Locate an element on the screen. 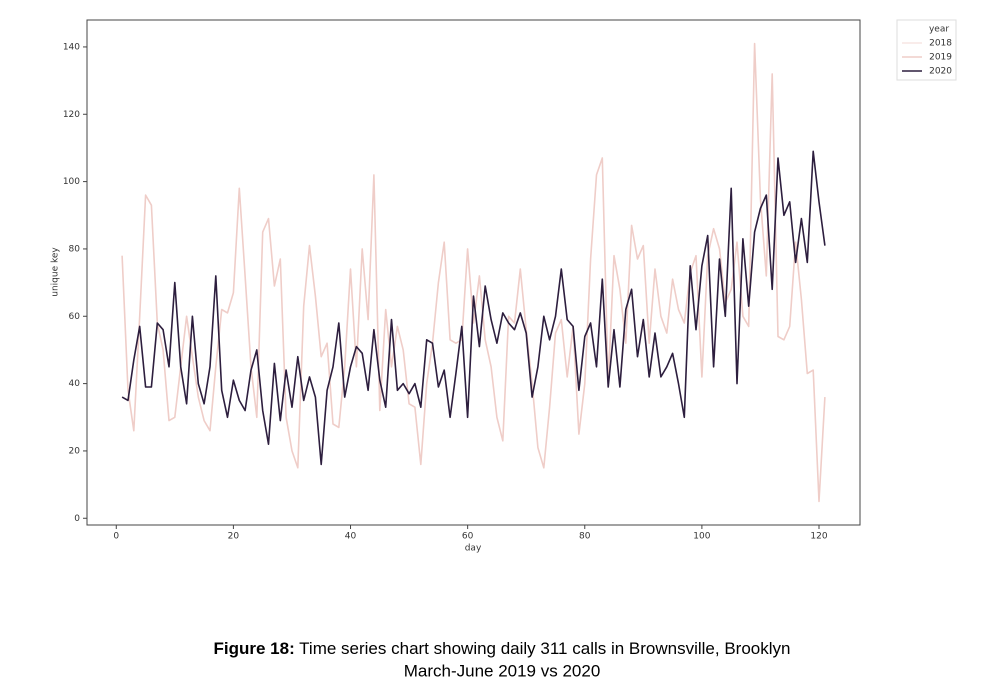  legend-label: 2019 is located at coordinates (940, 58).